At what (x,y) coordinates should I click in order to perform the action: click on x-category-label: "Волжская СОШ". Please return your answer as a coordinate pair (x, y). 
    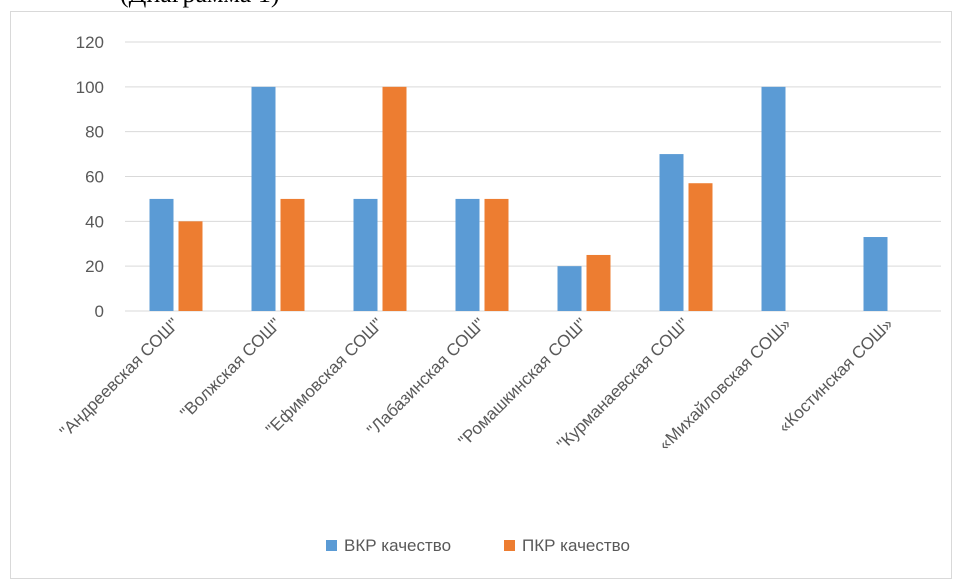
    Looking at the image, I should click on (231, 368).